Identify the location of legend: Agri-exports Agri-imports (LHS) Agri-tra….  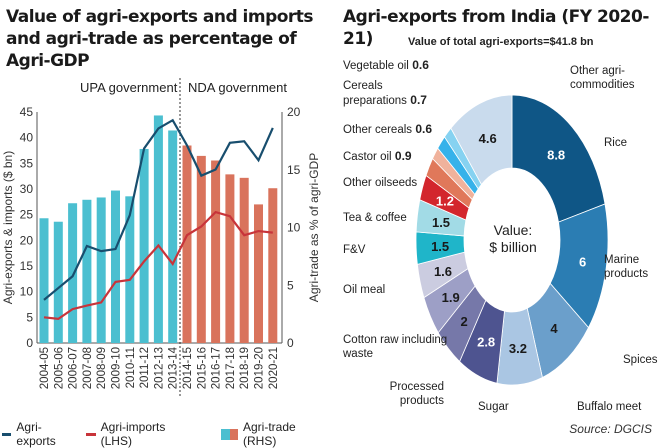
(164, 434).